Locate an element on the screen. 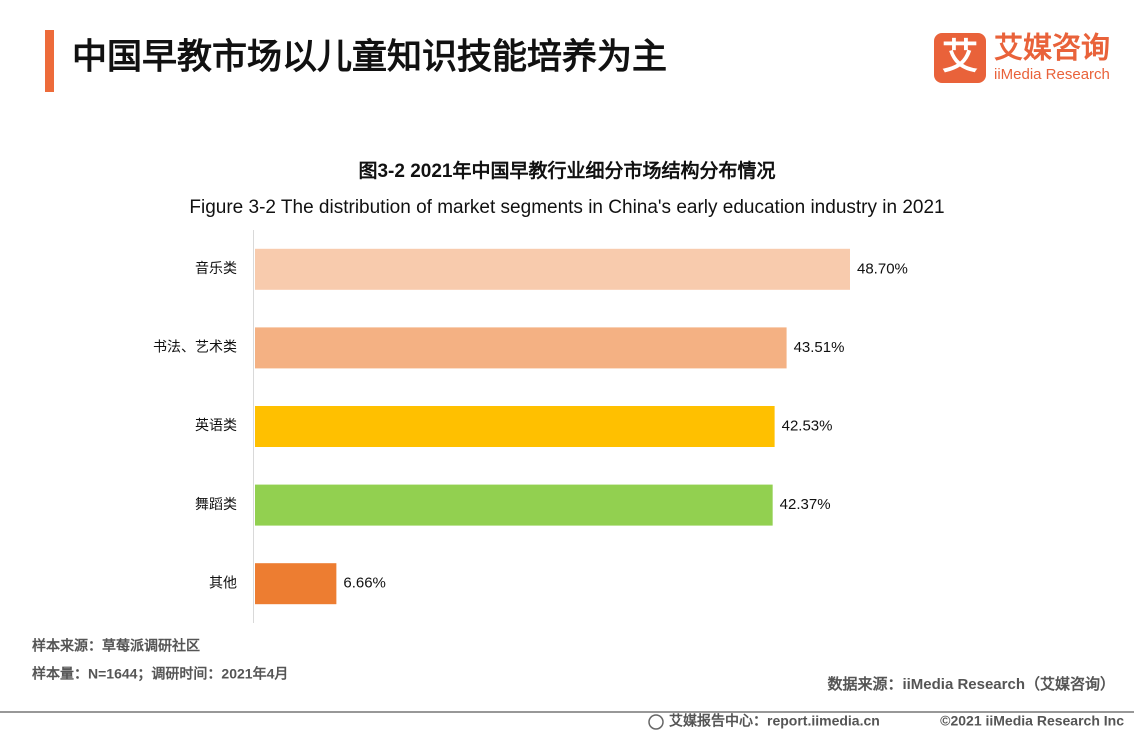 This screenshot has height=737, width=1134. logo-mark: 艾 is located at coordinates (960, 56).